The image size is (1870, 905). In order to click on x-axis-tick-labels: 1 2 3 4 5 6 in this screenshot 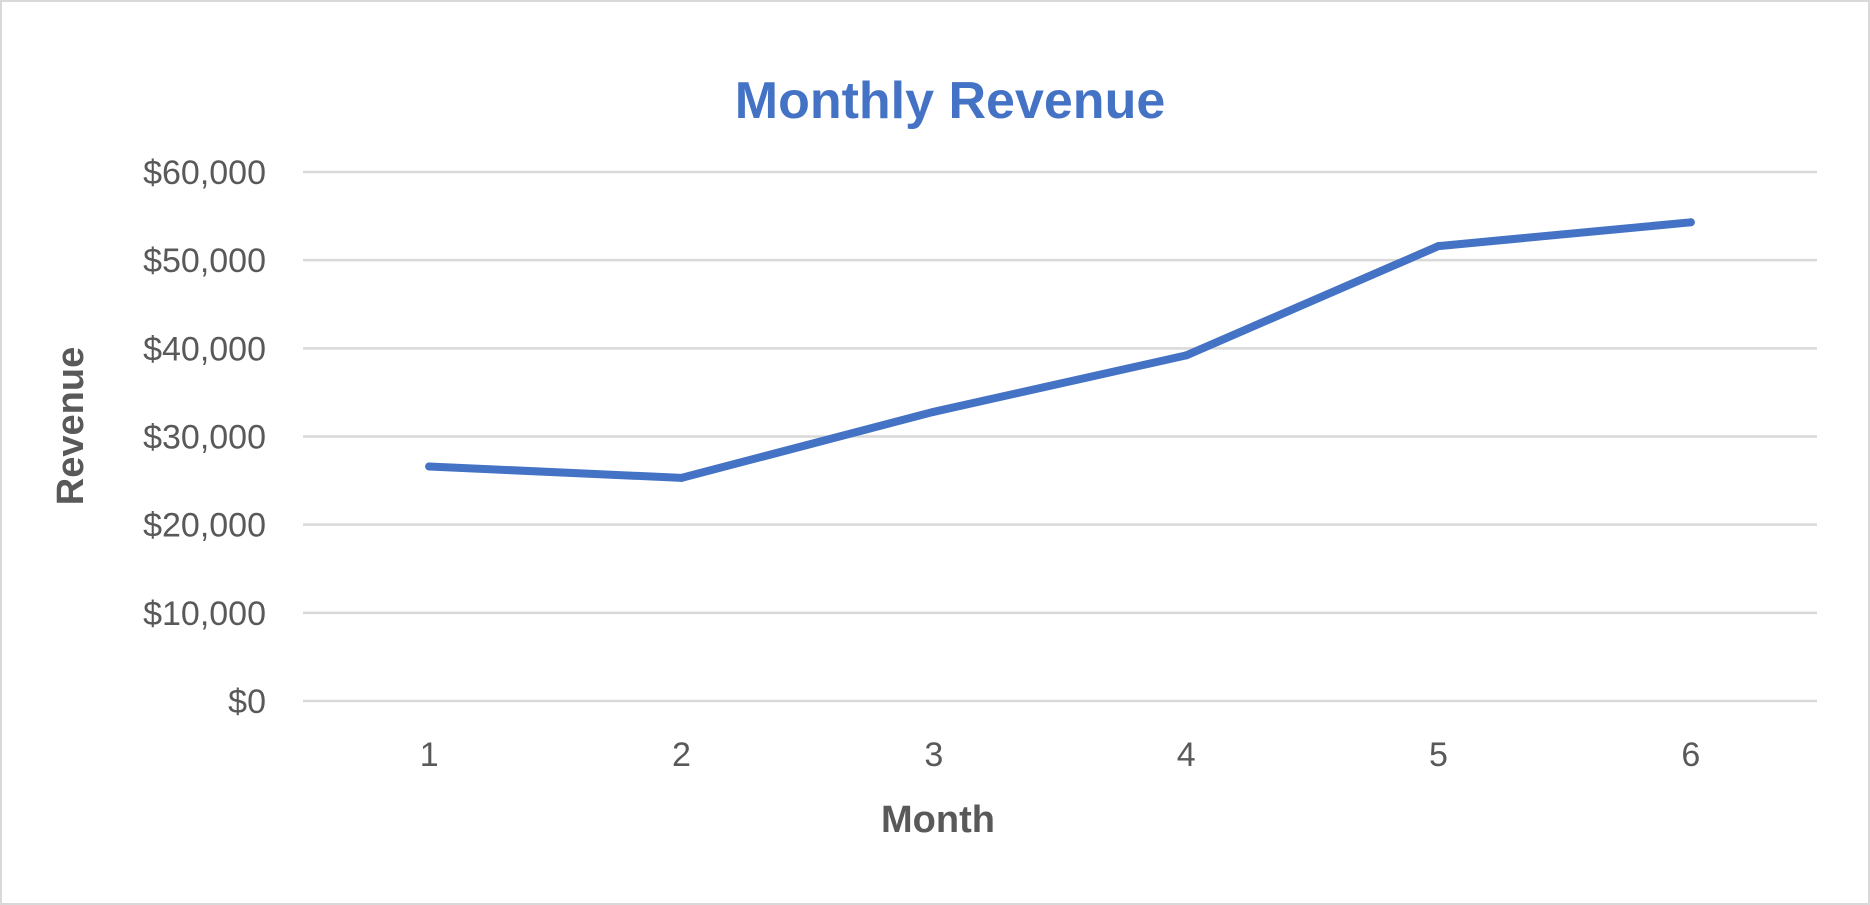, I will do `click(1060, 755)`.